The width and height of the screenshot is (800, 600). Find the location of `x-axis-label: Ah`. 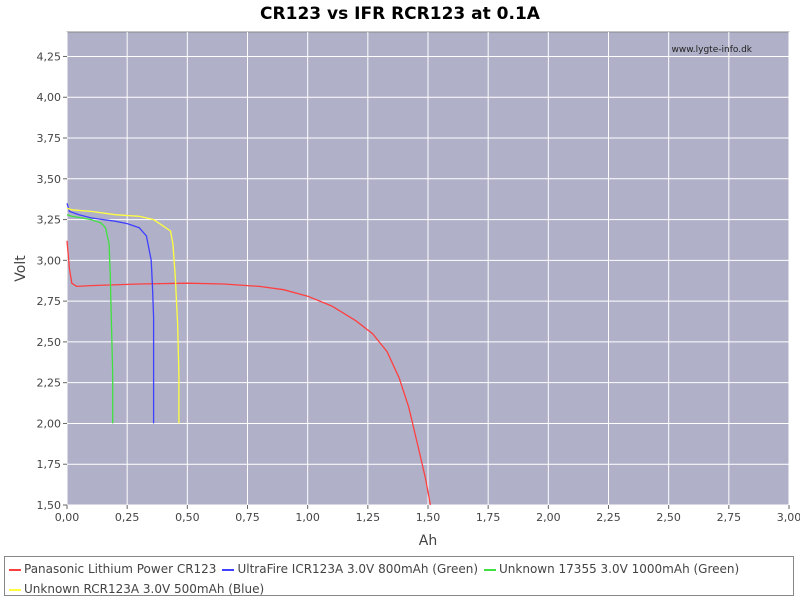

x-axis-label: Ah is located at coordinates (428, 541).